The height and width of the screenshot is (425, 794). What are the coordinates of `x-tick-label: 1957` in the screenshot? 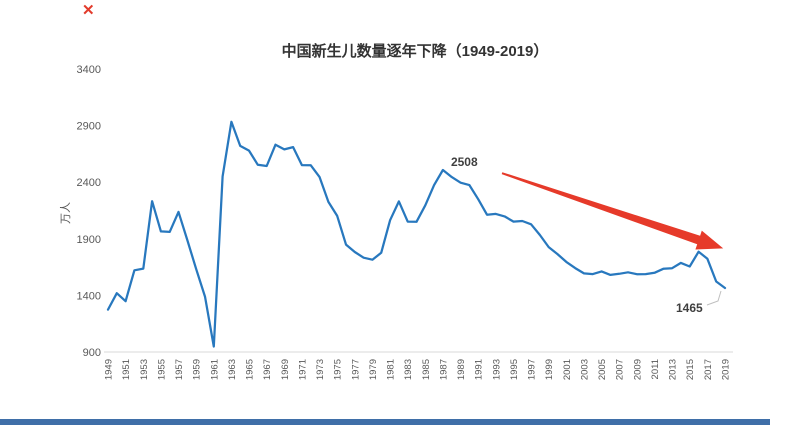 It's located at (179, 369).